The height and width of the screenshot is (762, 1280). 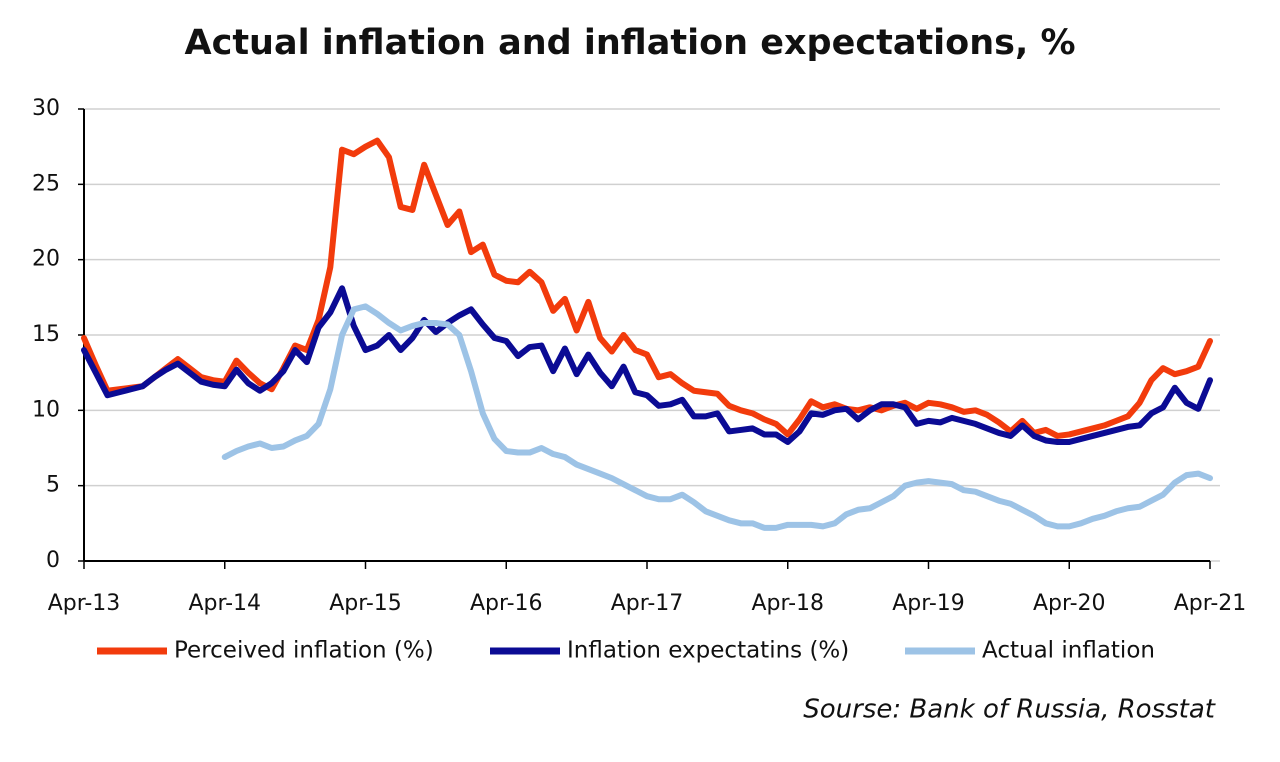 I want to click on x-tick-label: Apr-15, so click(x=365, y=603).